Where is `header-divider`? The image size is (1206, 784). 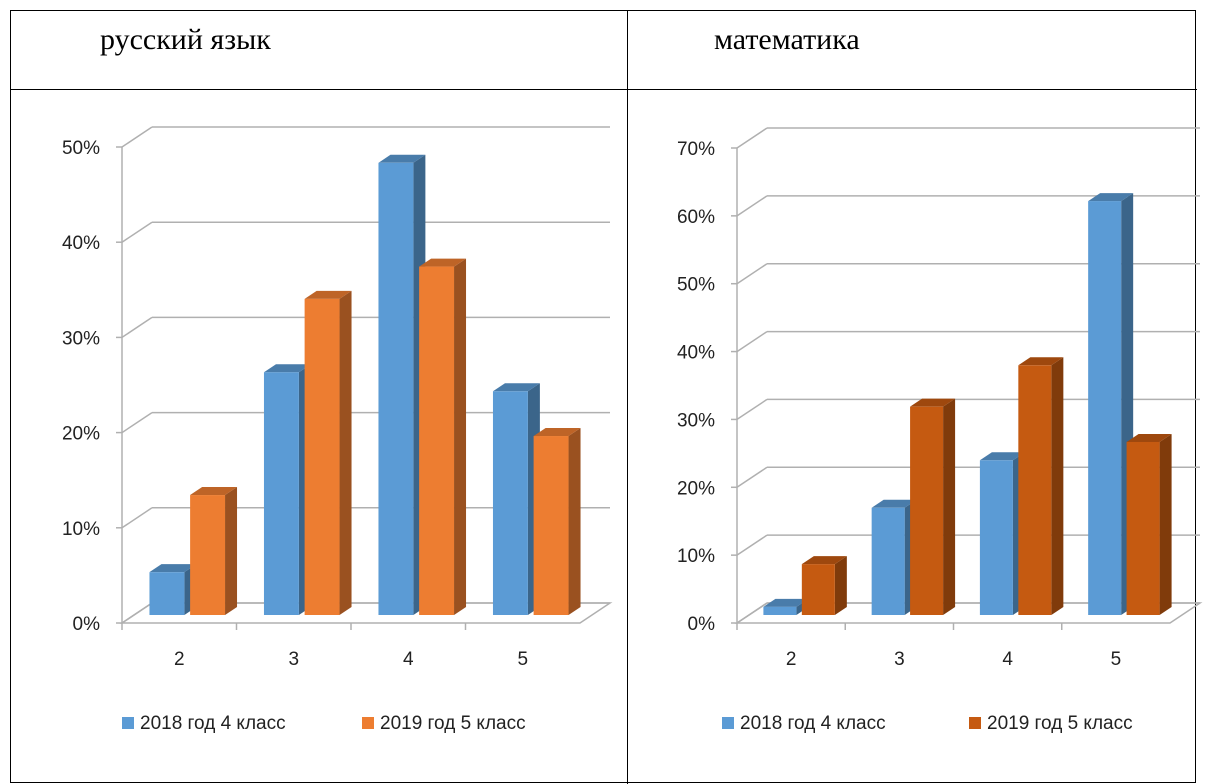 header-divider is located at coordinates (604, 89).